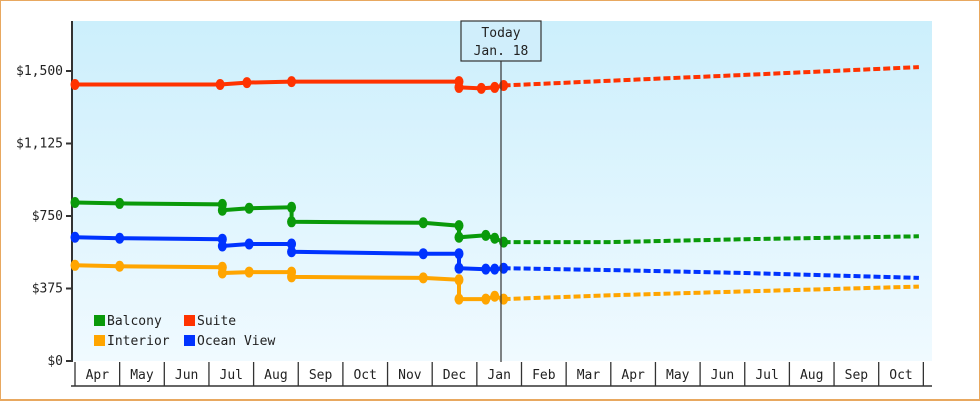  I want to click on x-tick-label: Jan, so click(498, 375).